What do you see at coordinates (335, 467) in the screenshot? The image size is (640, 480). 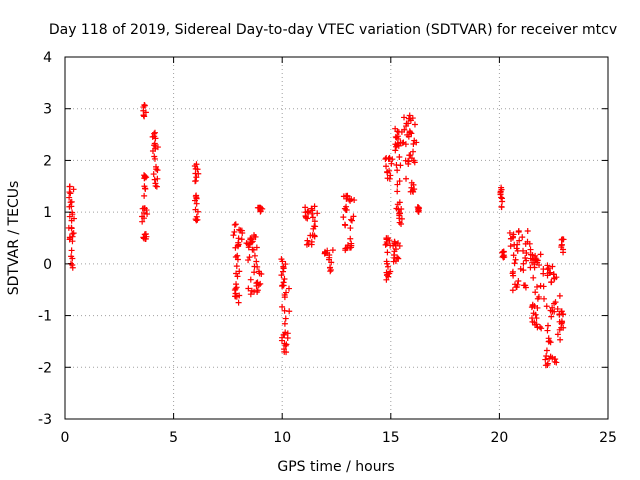 I see `x-axis-label: GPS time / hours` at bounding box center [335, 467].